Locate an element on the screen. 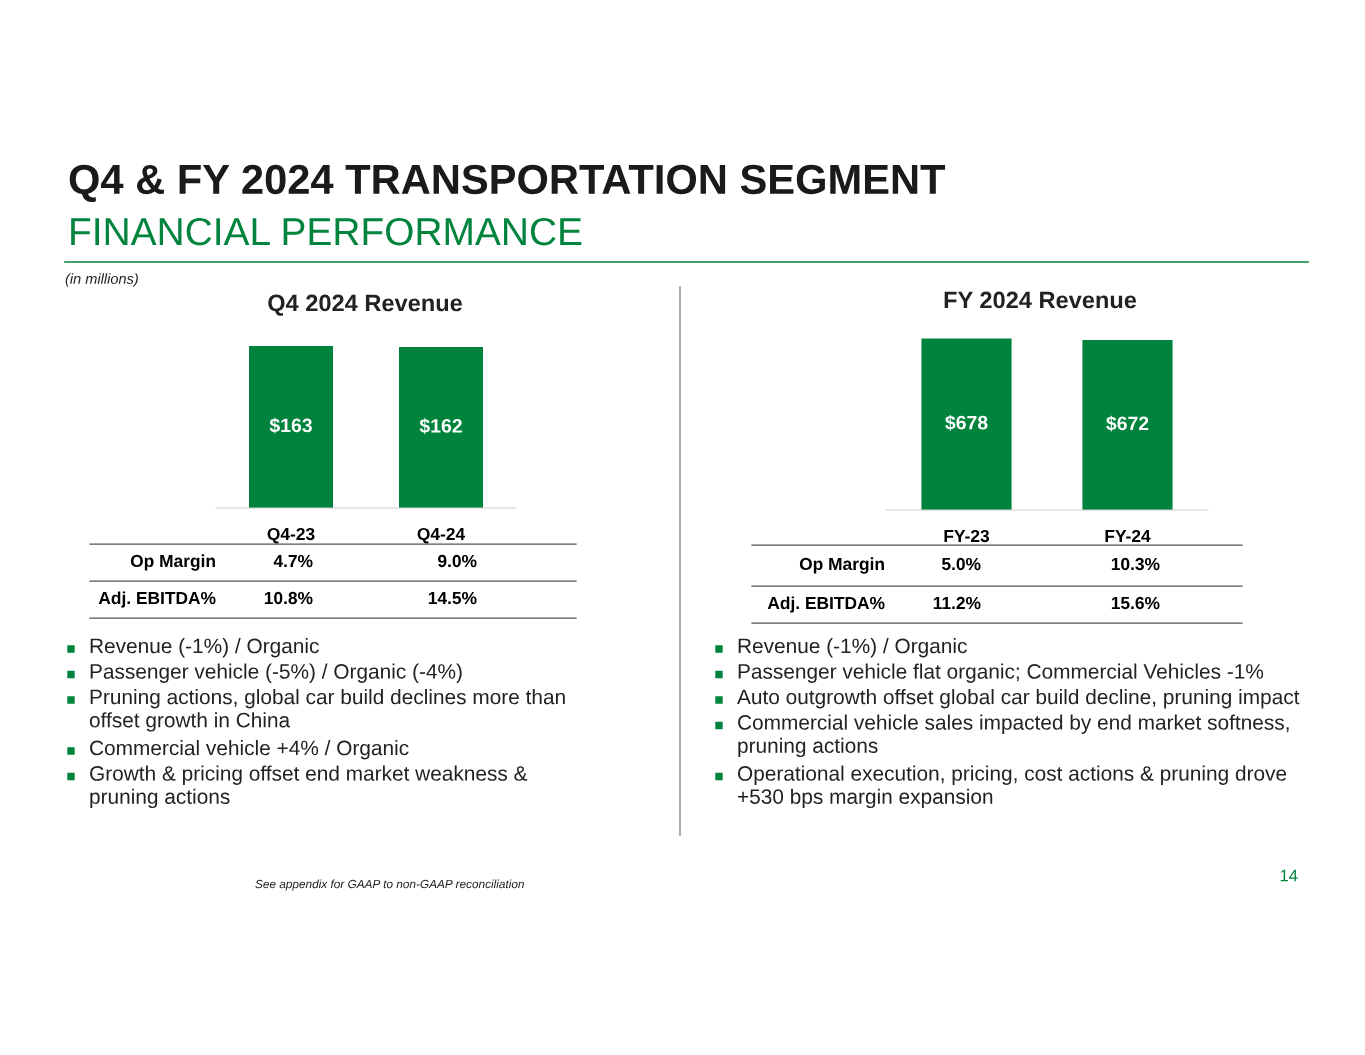 The image size is (1365, 1055). text: 14 is located at coordinates (1289, 875).